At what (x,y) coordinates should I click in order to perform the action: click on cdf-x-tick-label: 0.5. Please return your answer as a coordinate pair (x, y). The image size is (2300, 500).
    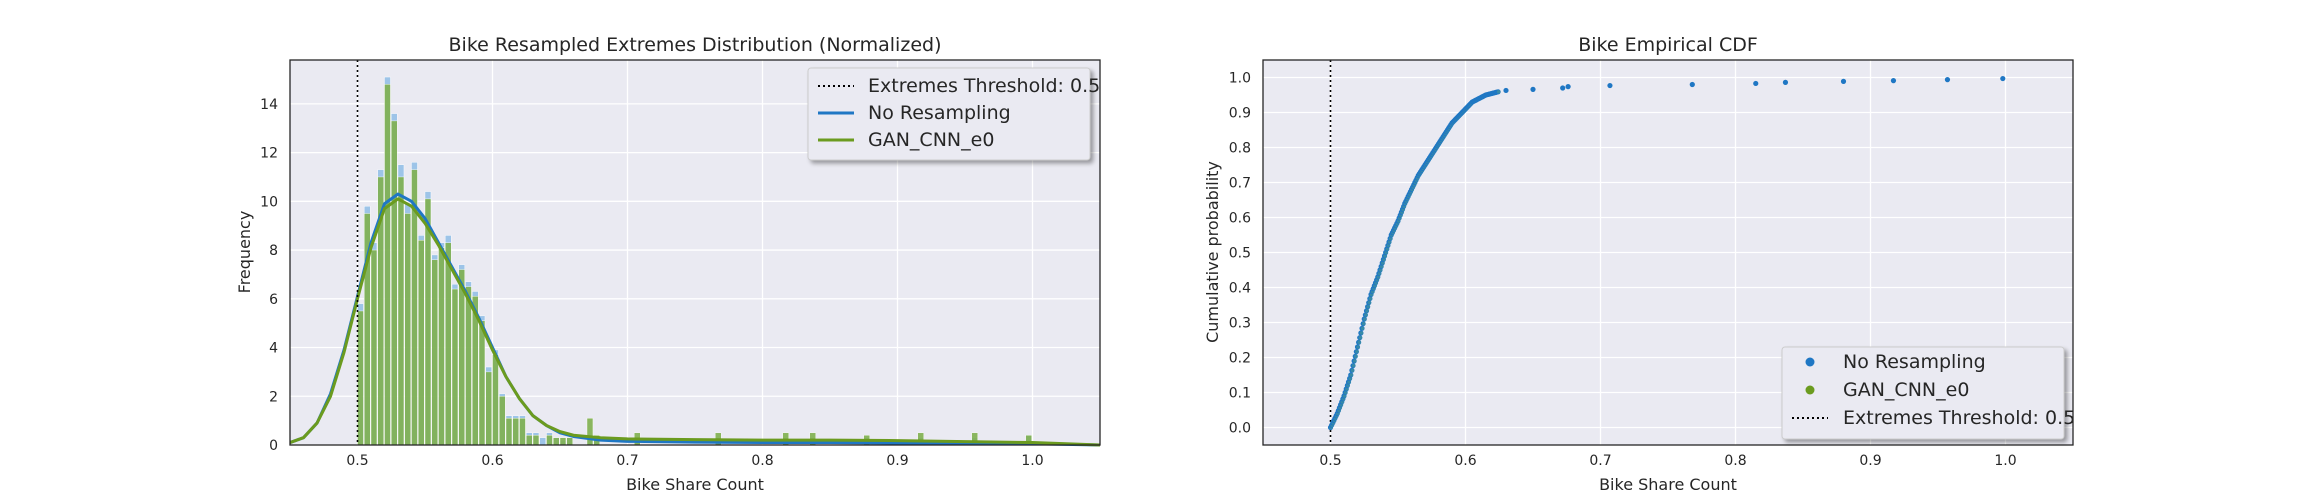
    Looking at the image, I should click on (1330, 461).